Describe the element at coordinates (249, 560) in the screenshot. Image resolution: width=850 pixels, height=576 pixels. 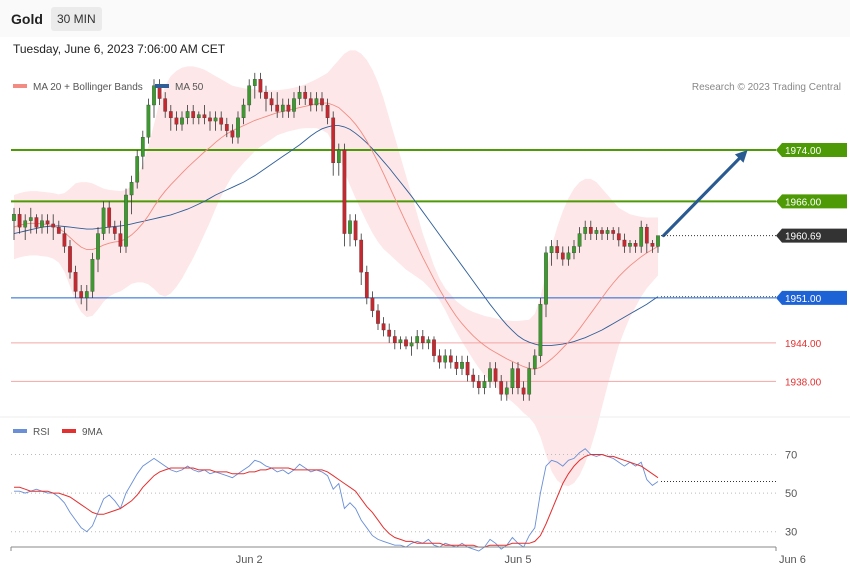
I see `x-tick-label: Jun 2` at that location.